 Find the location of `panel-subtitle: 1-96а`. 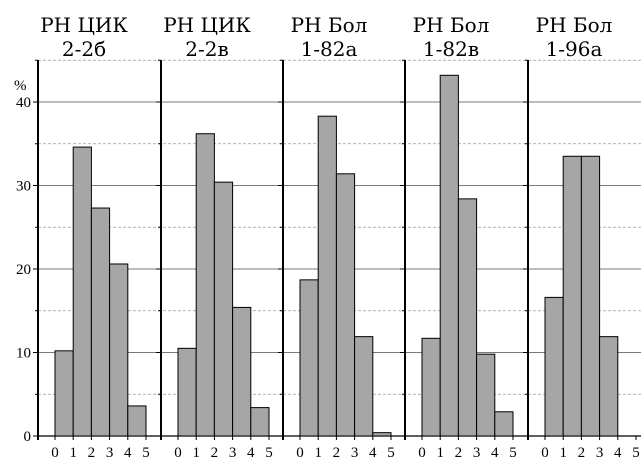

panel-subtitle: 1-96а is located at coordinates (574, 49).